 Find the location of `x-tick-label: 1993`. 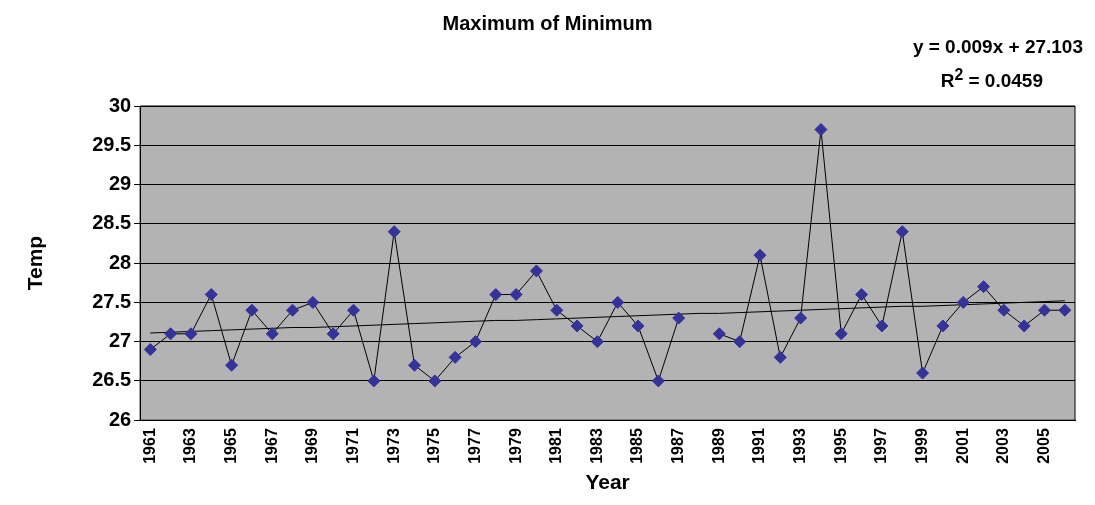

x-tick-label: 1993 is located at coordinates (800, 446).